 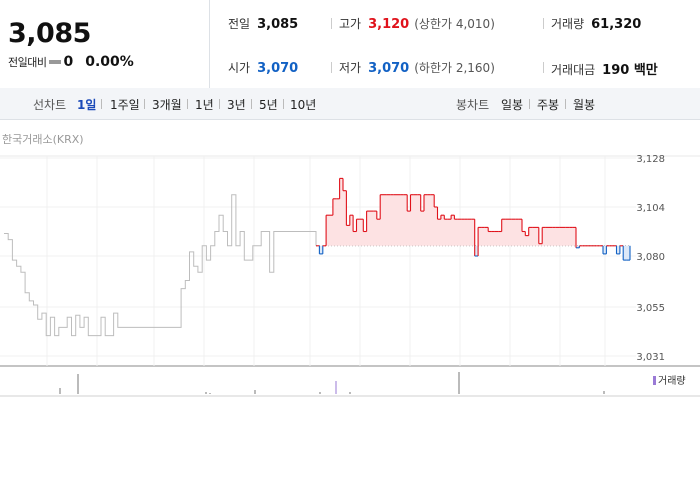 What do you see at coordinates (50, 105) in the screenshot?
I see `line-chart-label: 선차트` at bounding box center [50, 105].